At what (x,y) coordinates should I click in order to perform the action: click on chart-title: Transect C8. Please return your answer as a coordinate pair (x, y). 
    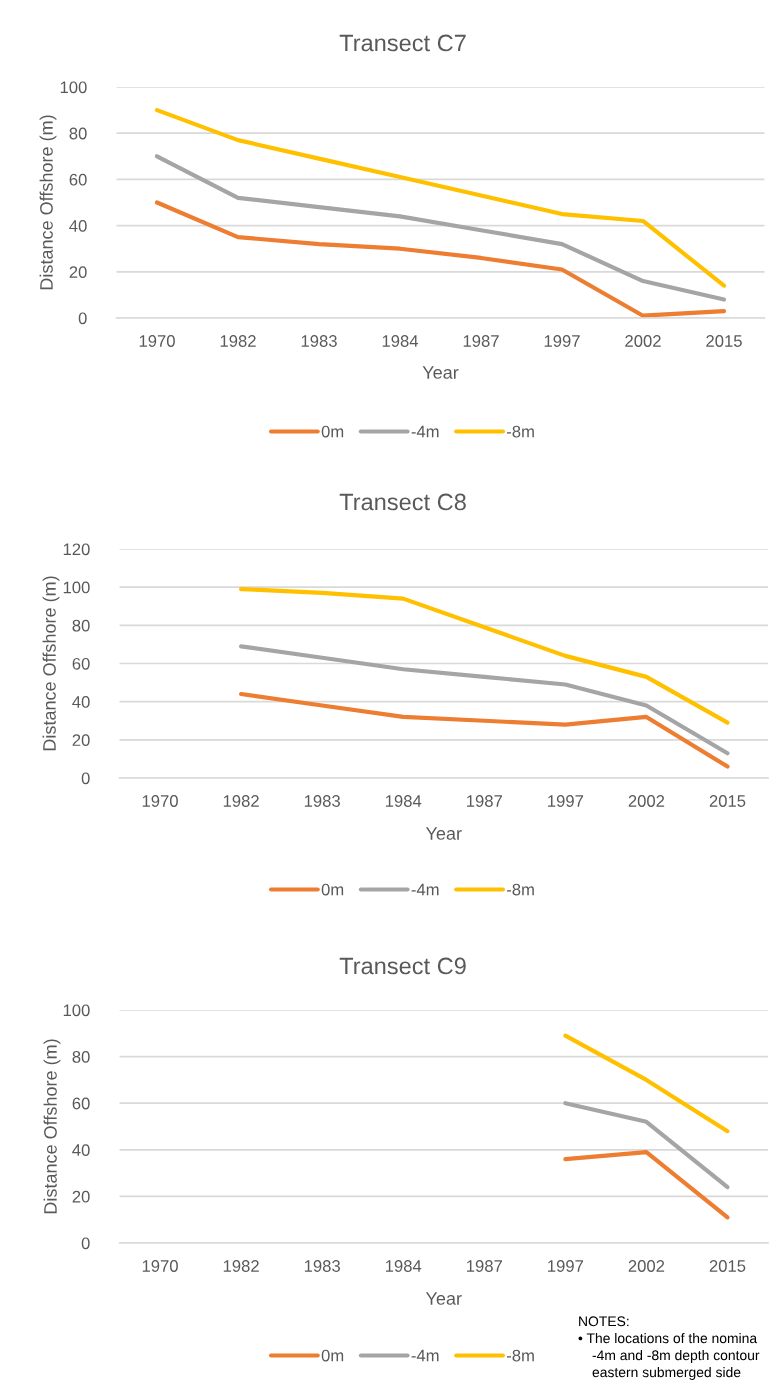
    Looking at the image, I should click on (402, 502).